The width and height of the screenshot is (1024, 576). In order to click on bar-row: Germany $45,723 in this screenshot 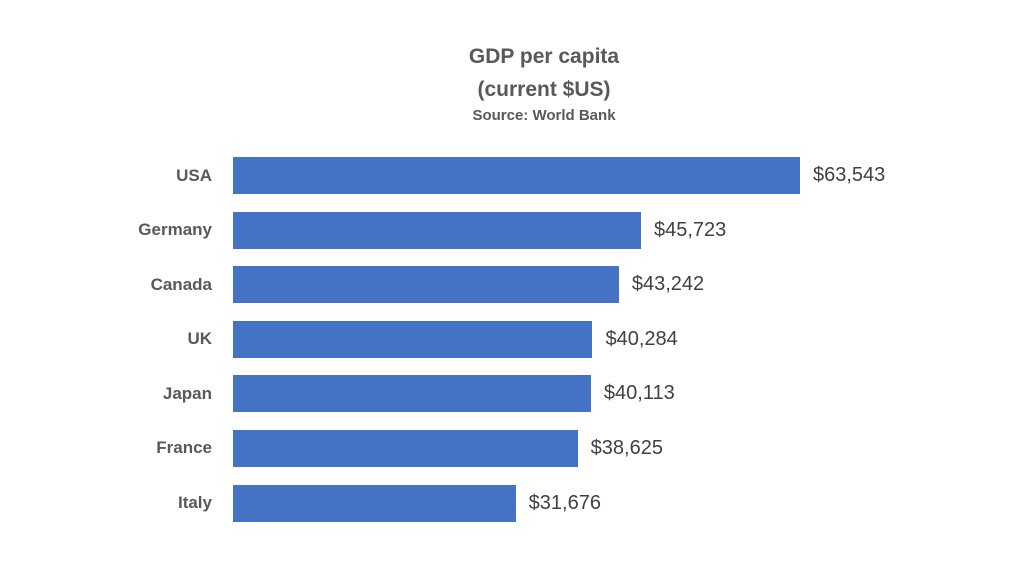, I will do `click(512, 230)`.